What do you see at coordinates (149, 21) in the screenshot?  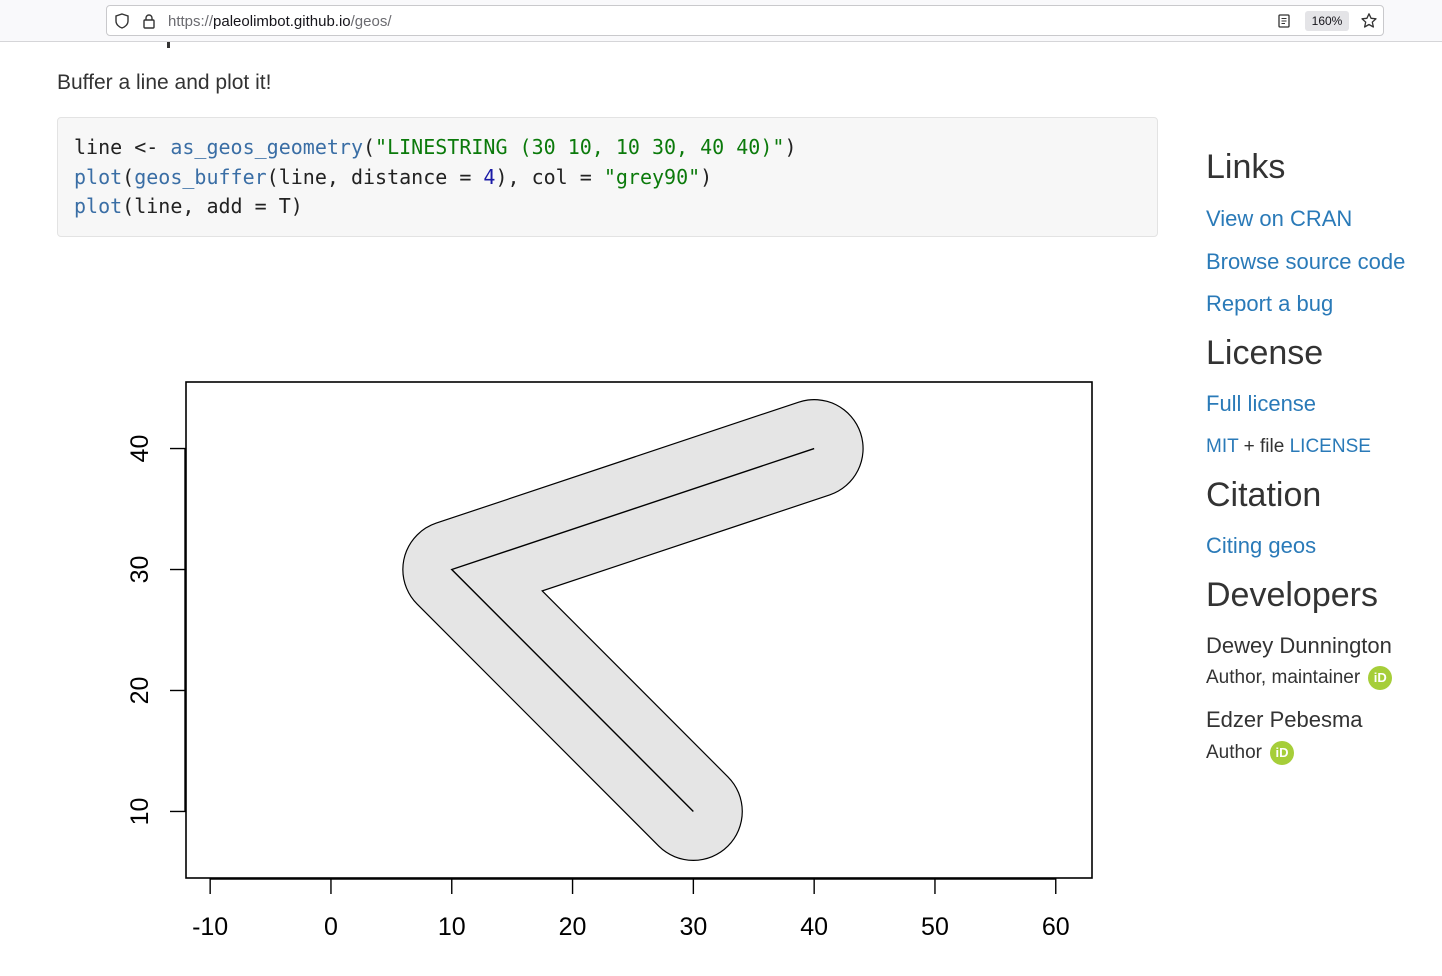 I see `lock-icon` at bounding box center [149, 21].